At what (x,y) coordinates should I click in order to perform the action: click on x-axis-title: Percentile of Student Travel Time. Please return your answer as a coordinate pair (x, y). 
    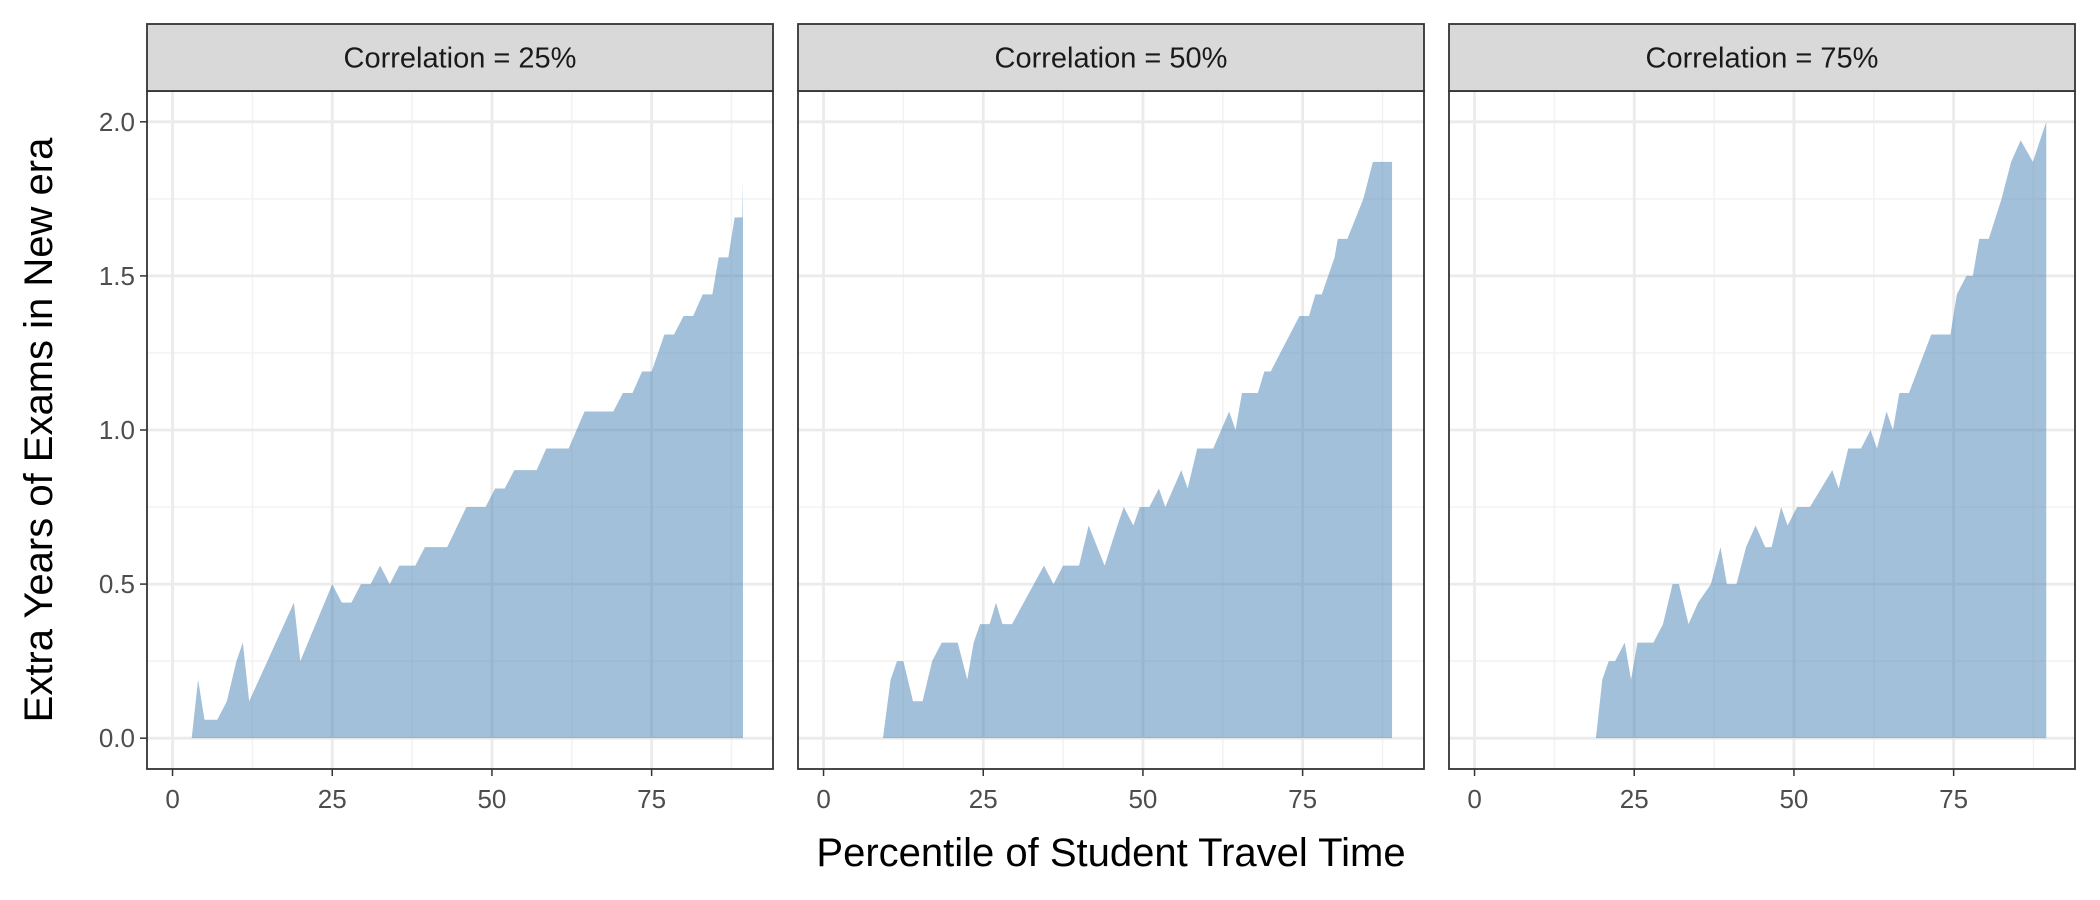
    Looking at the image, I should click on (1110, 853).